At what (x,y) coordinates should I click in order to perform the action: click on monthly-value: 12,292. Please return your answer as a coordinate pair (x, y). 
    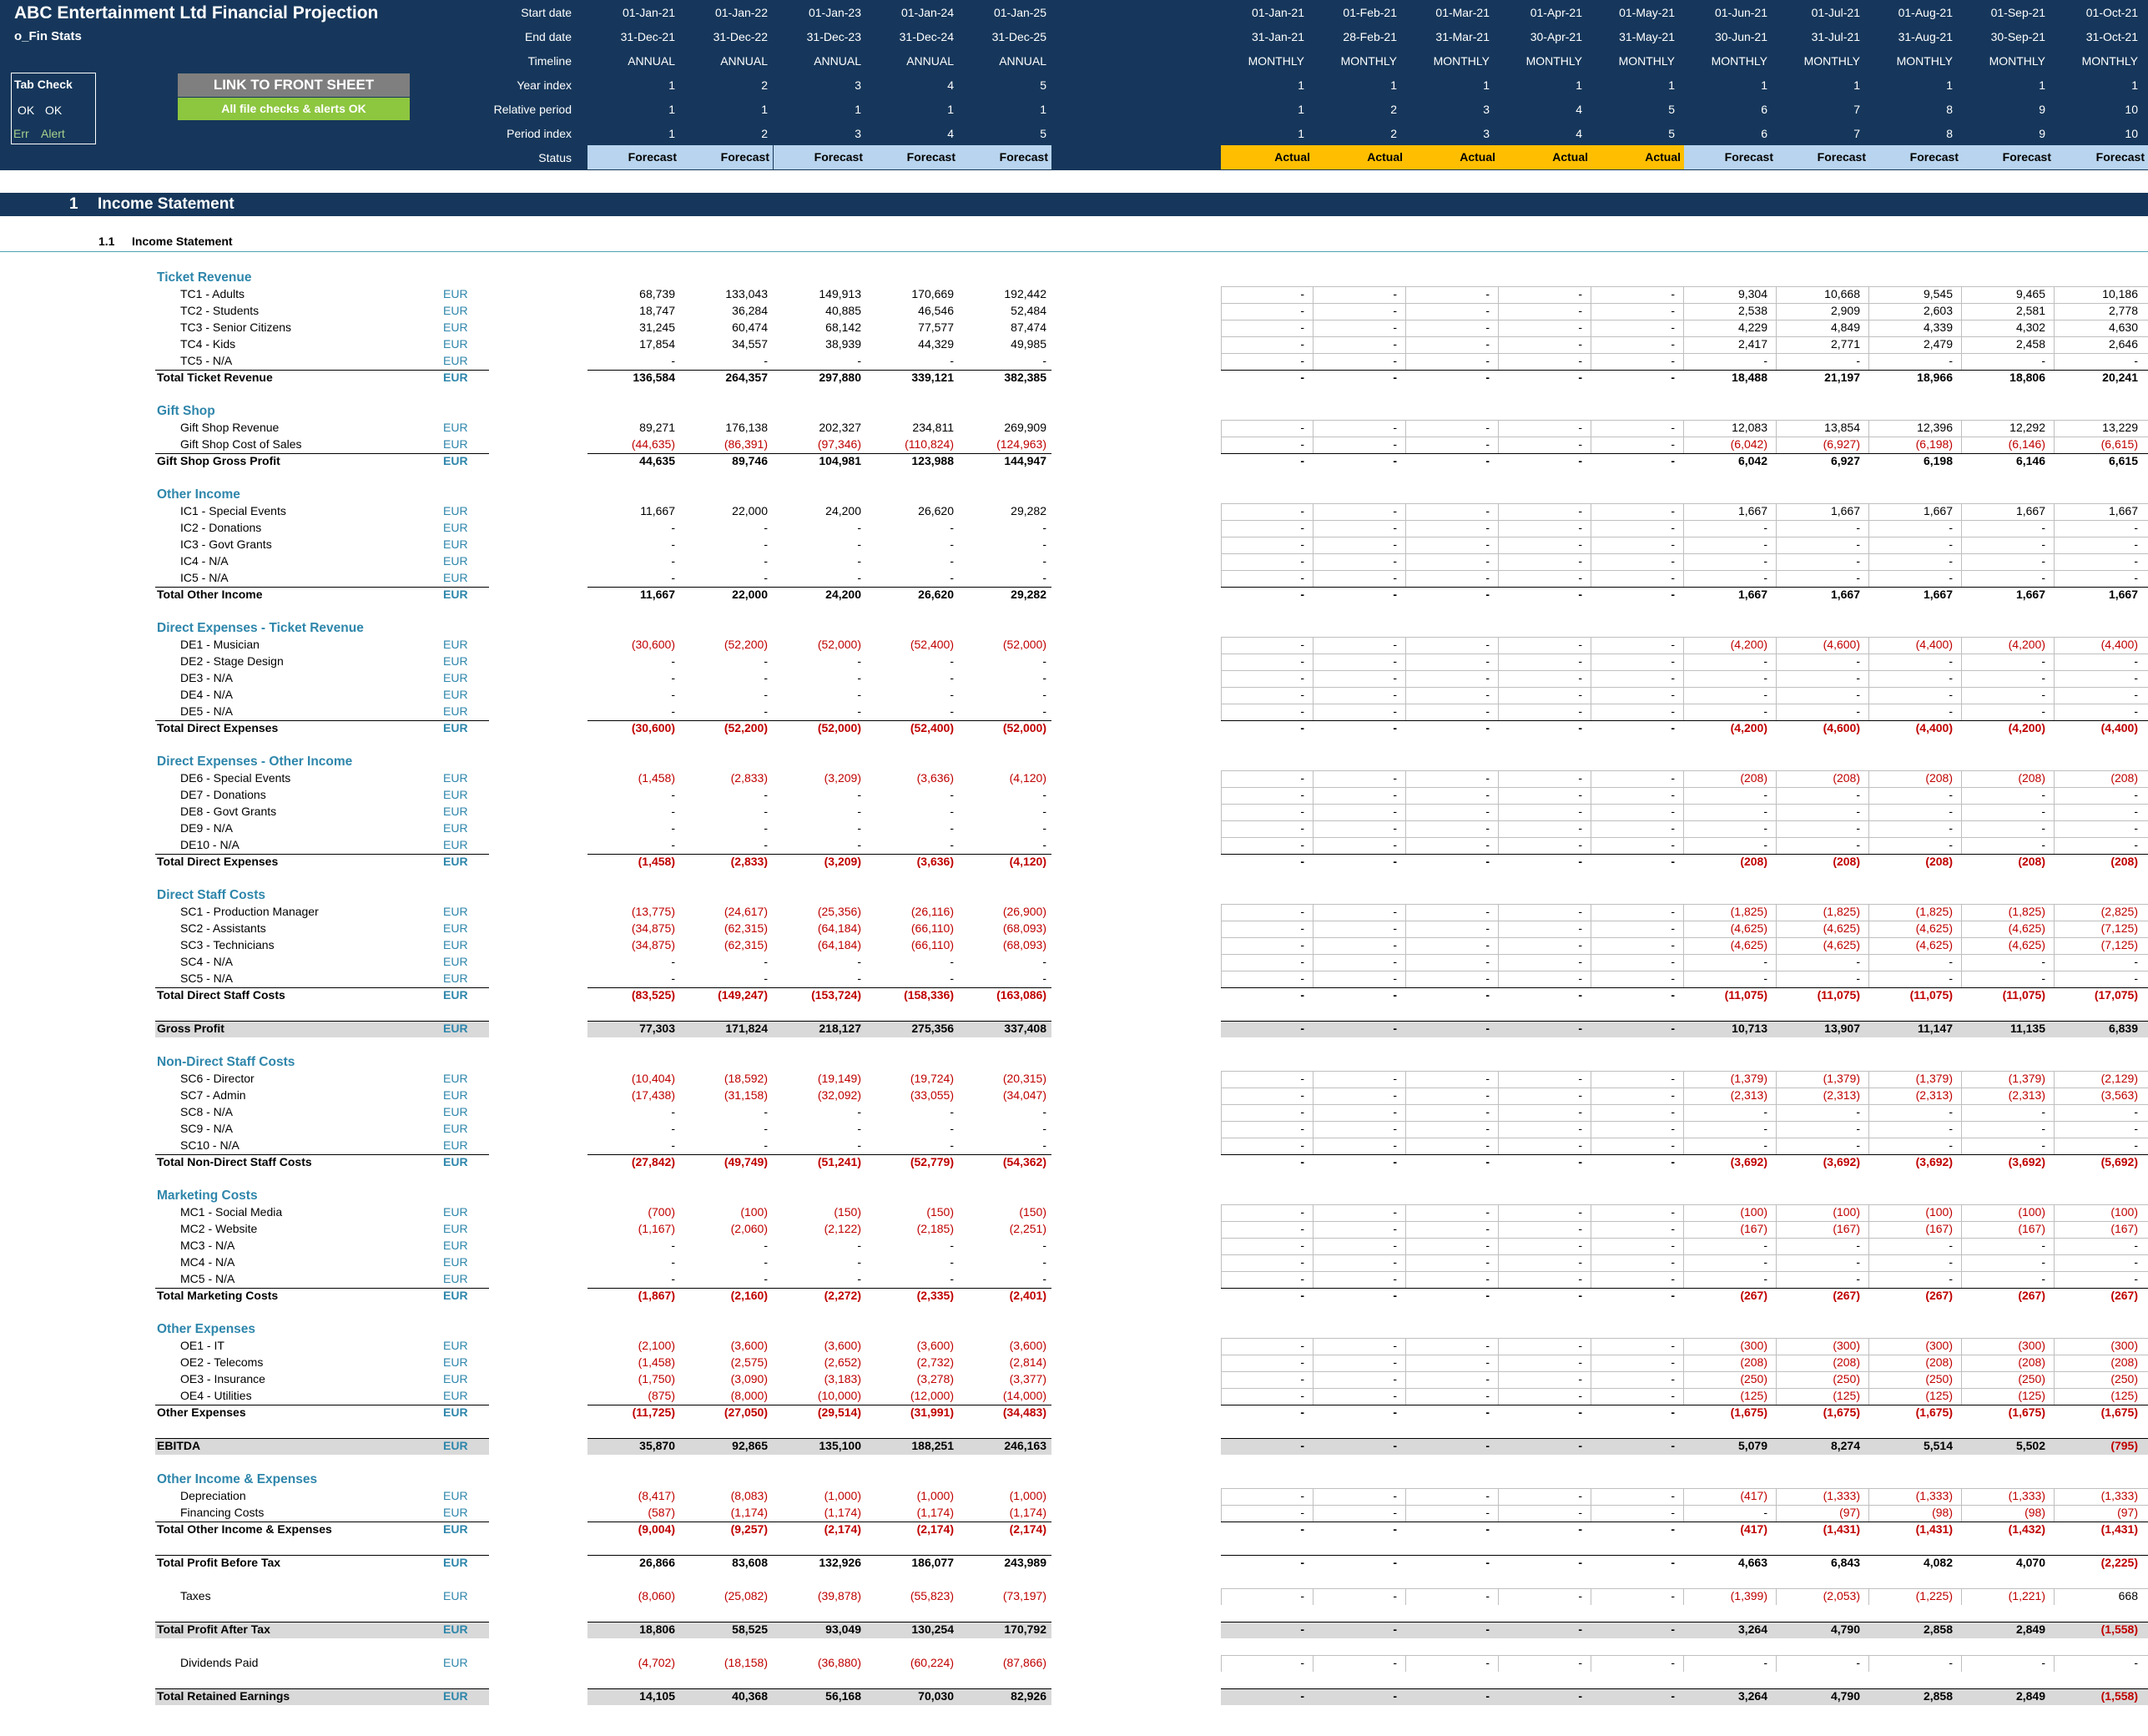
    Looking at the image, I should click on (2027, 427).